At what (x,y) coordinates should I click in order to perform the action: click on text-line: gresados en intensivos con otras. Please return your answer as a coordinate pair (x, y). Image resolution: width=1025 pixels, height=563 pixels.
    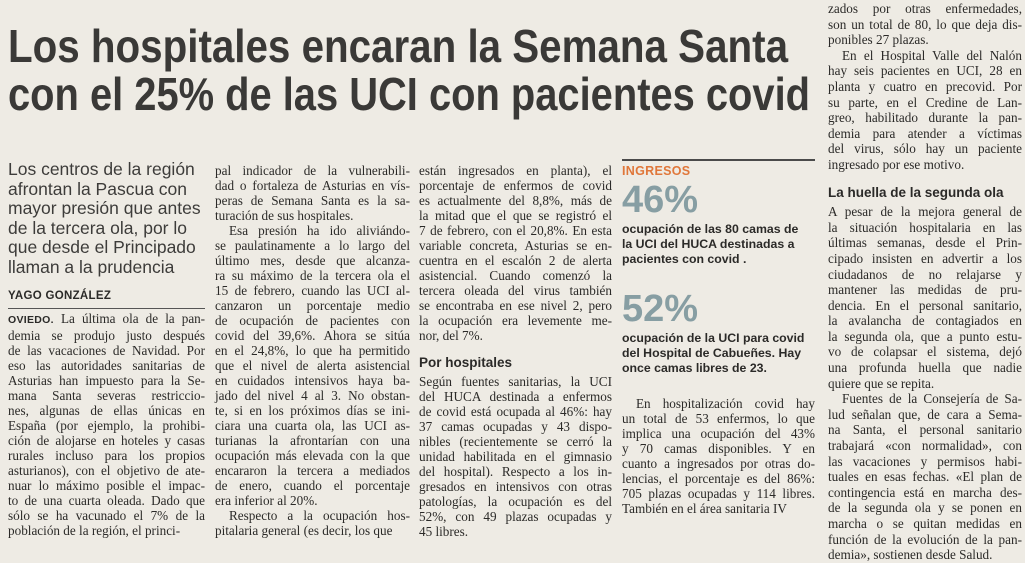
    Looking at the image, I should click on (515, 486).